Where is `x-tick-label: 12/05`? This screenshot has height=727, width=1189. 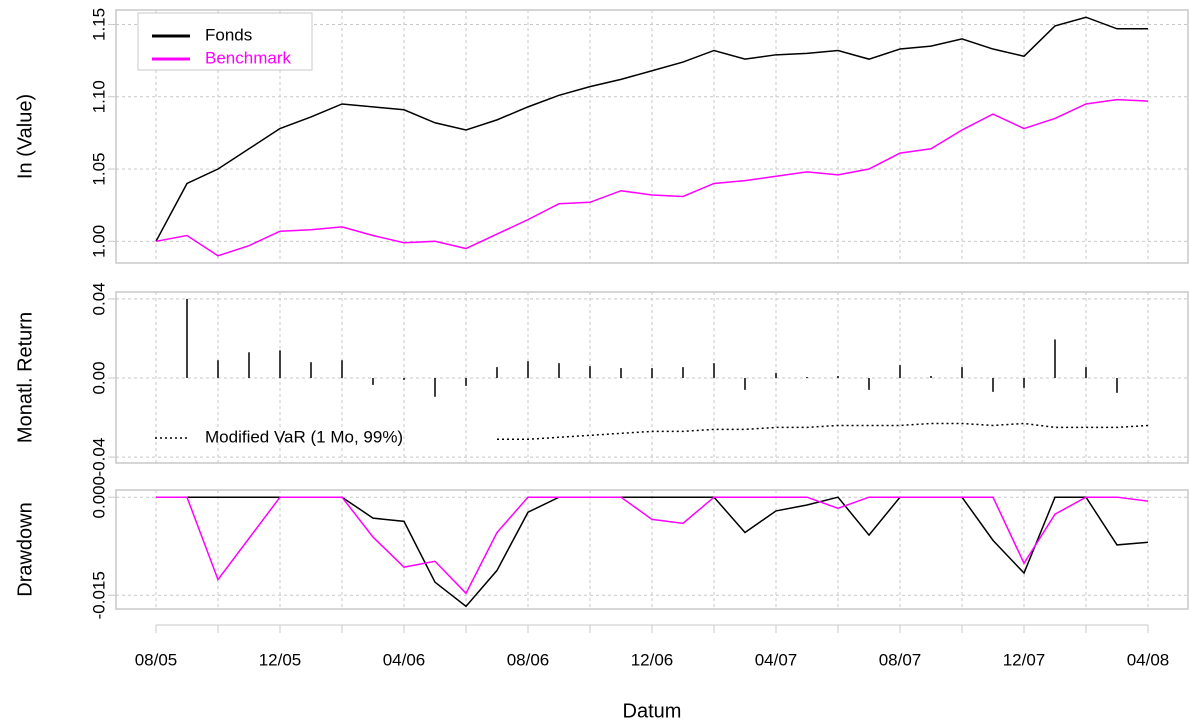
x-tick-label: 12/05 is located at coordinates (280, 659).